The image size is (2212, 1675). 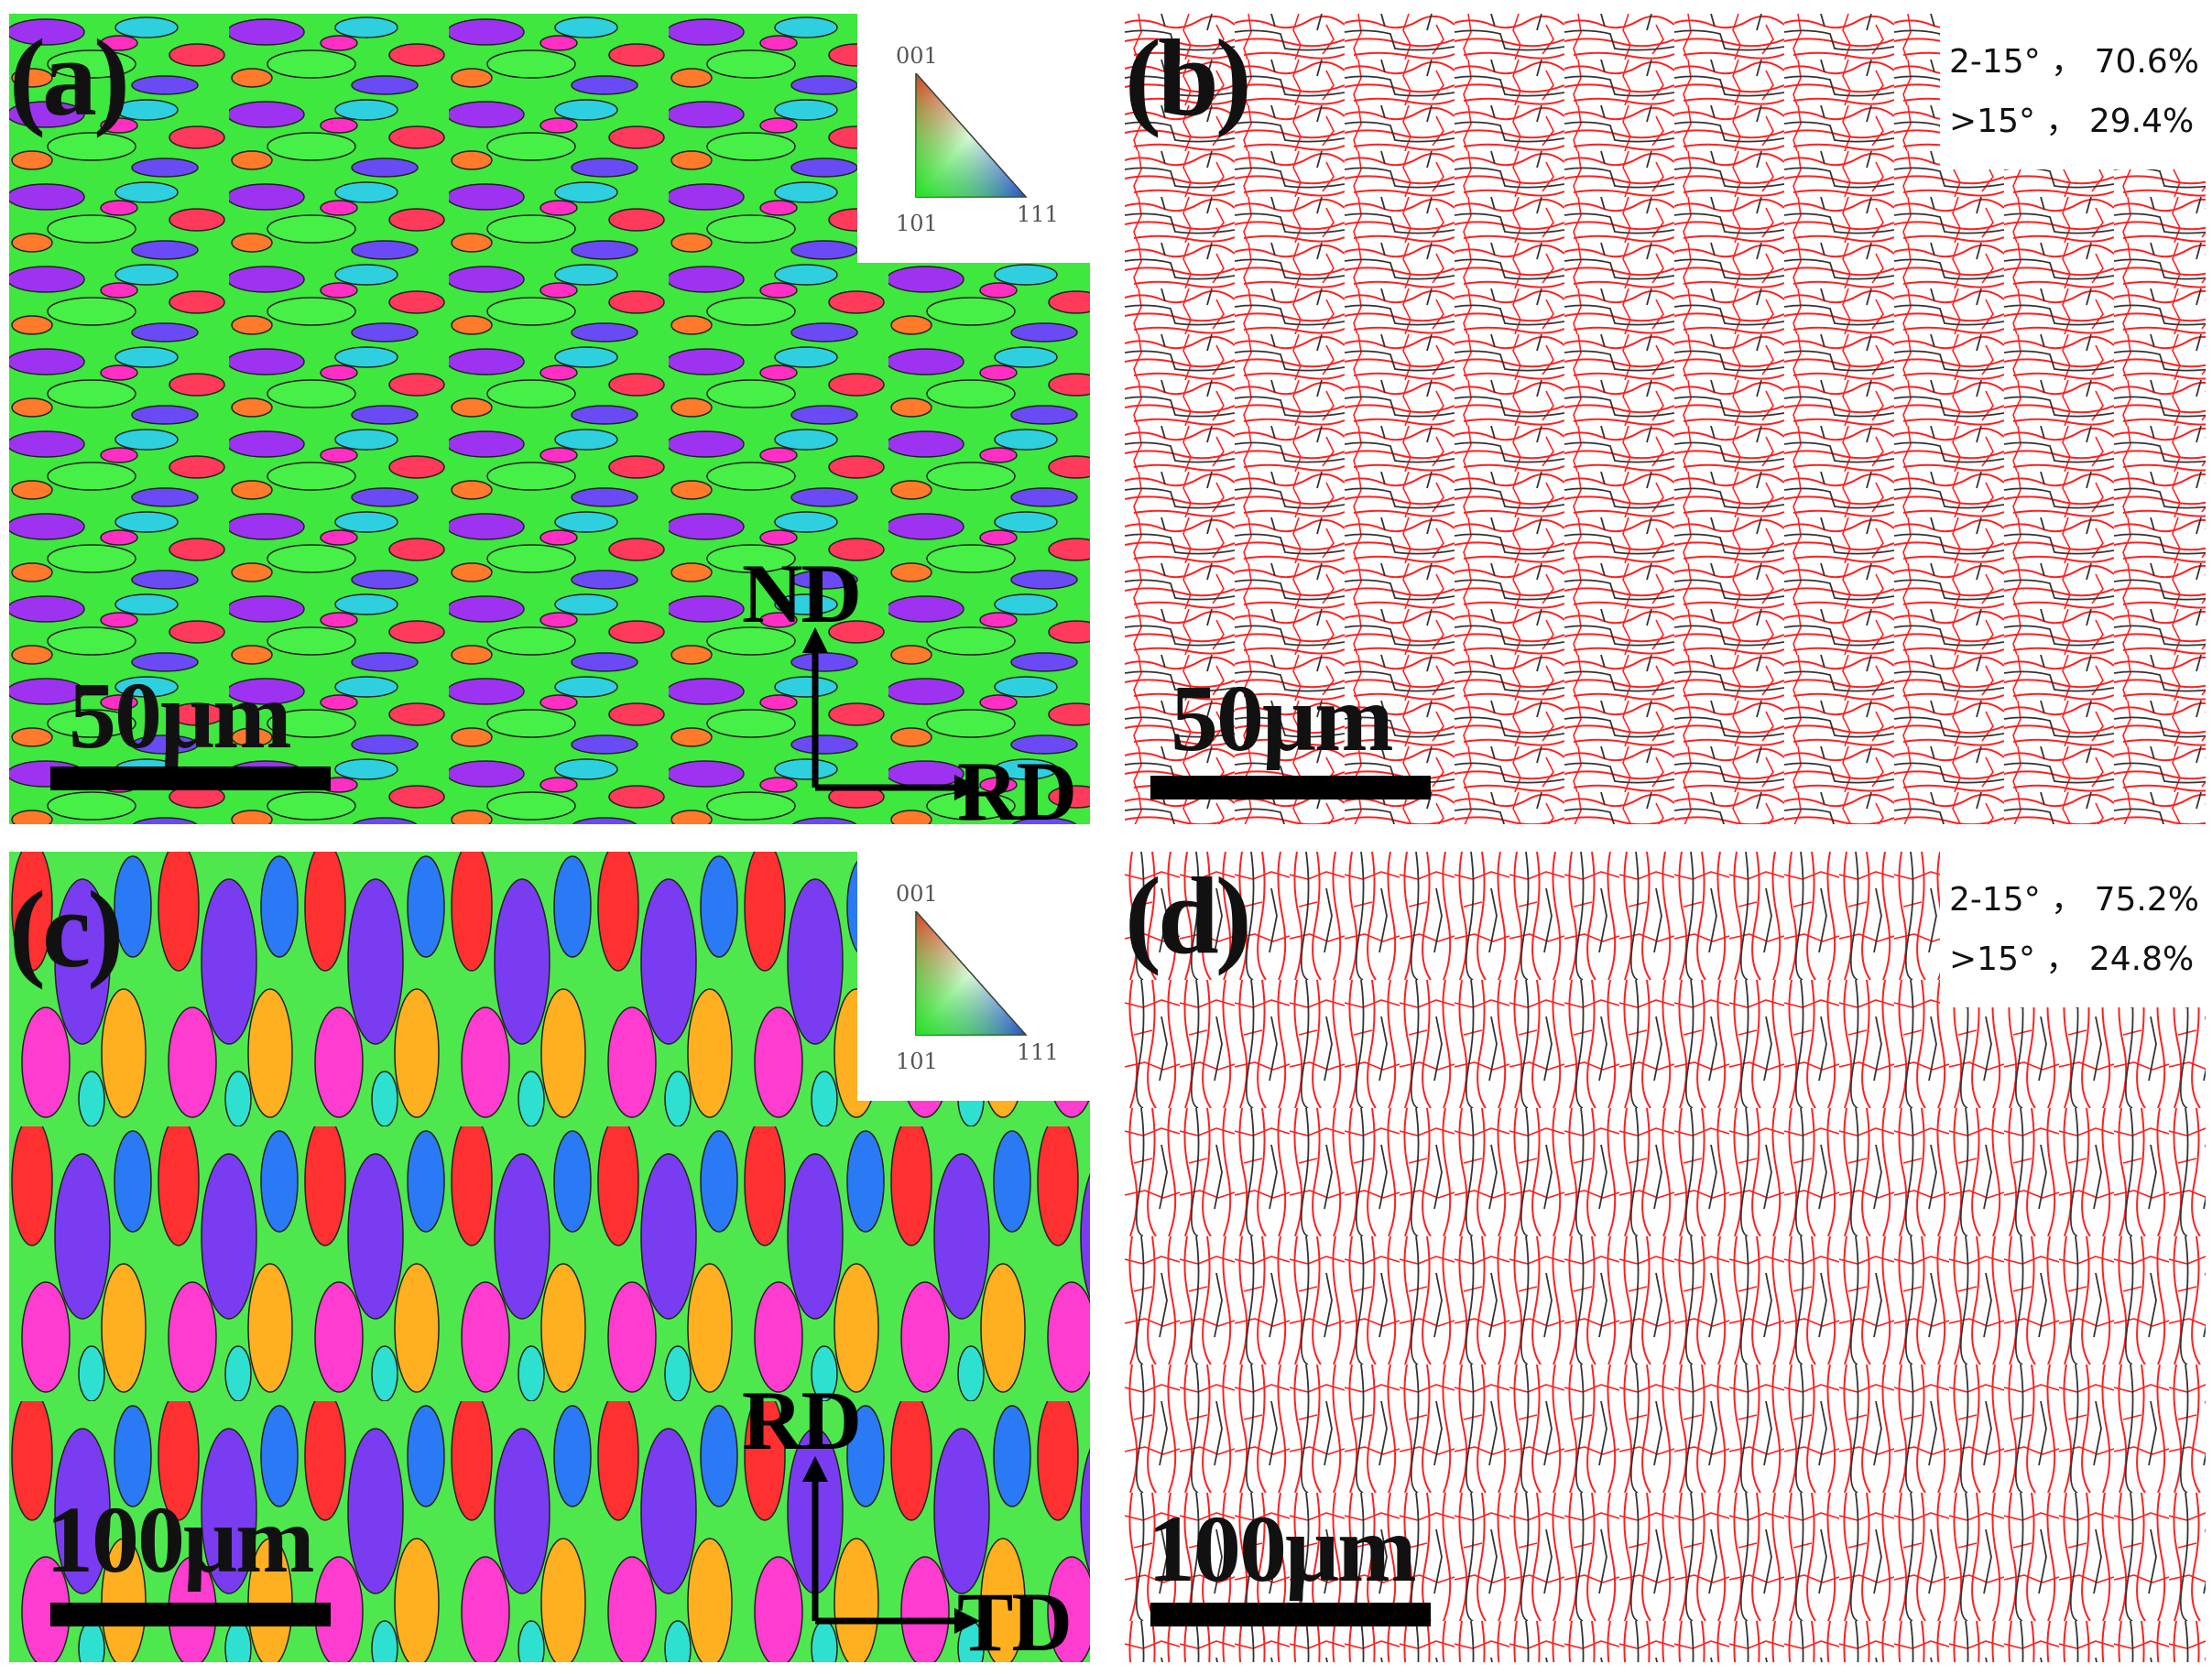 What do you see at coordinates (1282, 718) in the screenshot?
I see `scale-text-b: 50μm` at bounding box center [1282, 718].